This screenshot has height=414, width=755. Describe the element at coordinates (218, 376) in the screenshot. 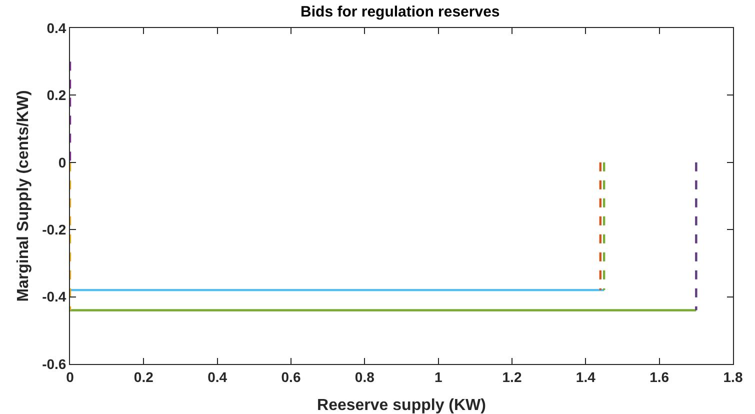

I see `x-tick-label: 0.4` at that location.